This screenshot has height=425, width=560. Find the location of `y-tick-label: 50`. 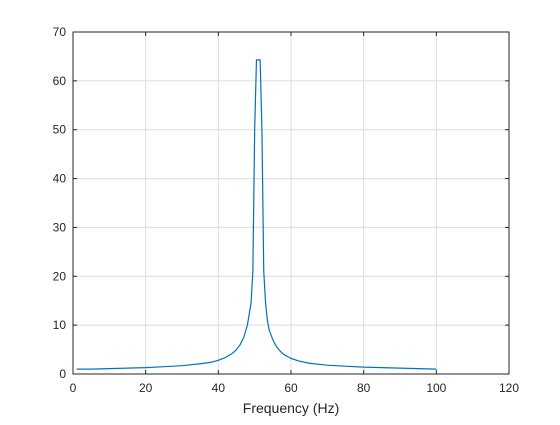

y-tick-label: 50 is located at coordinates (60, 130).